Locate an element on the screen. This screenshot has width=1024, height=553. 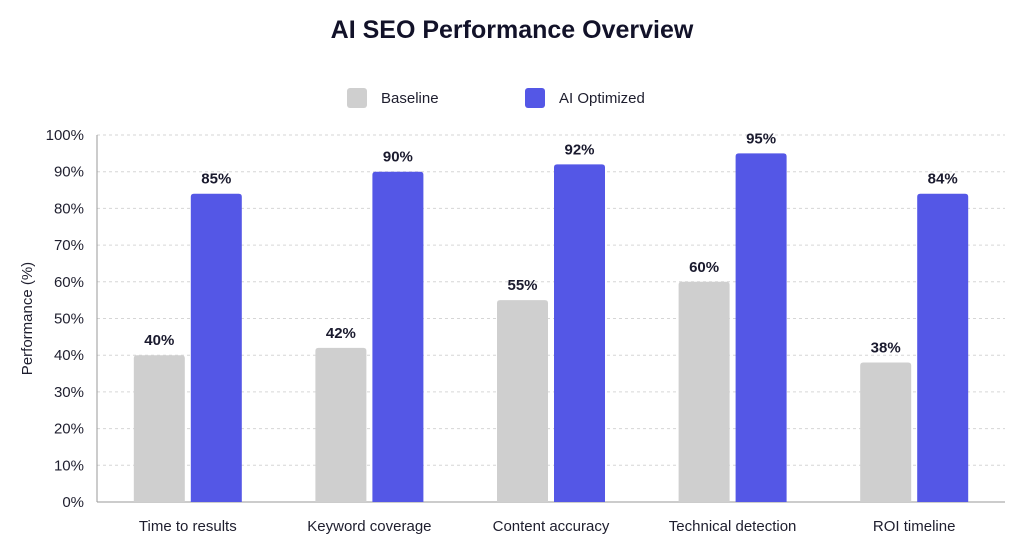
legend-item-ai-optimized: AI Optimized is located at coordinates (585, 98).